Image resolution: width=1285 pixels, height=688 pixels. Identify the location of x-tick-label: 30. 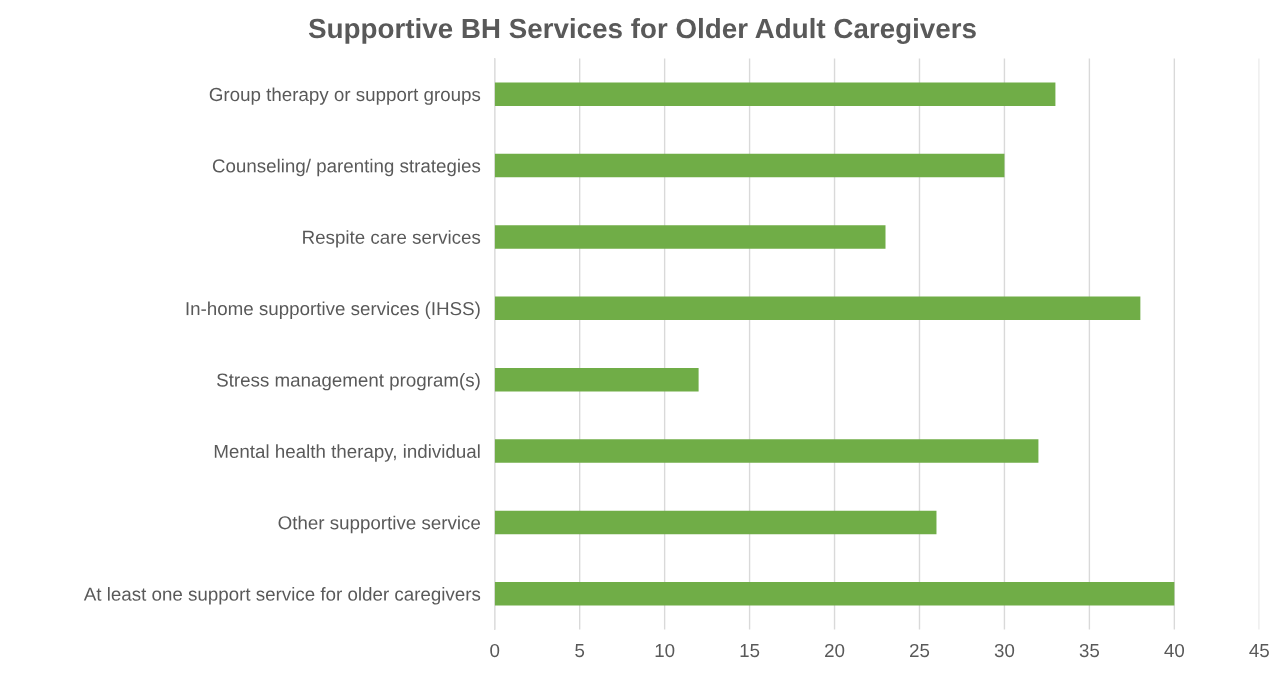
(1004, 650).